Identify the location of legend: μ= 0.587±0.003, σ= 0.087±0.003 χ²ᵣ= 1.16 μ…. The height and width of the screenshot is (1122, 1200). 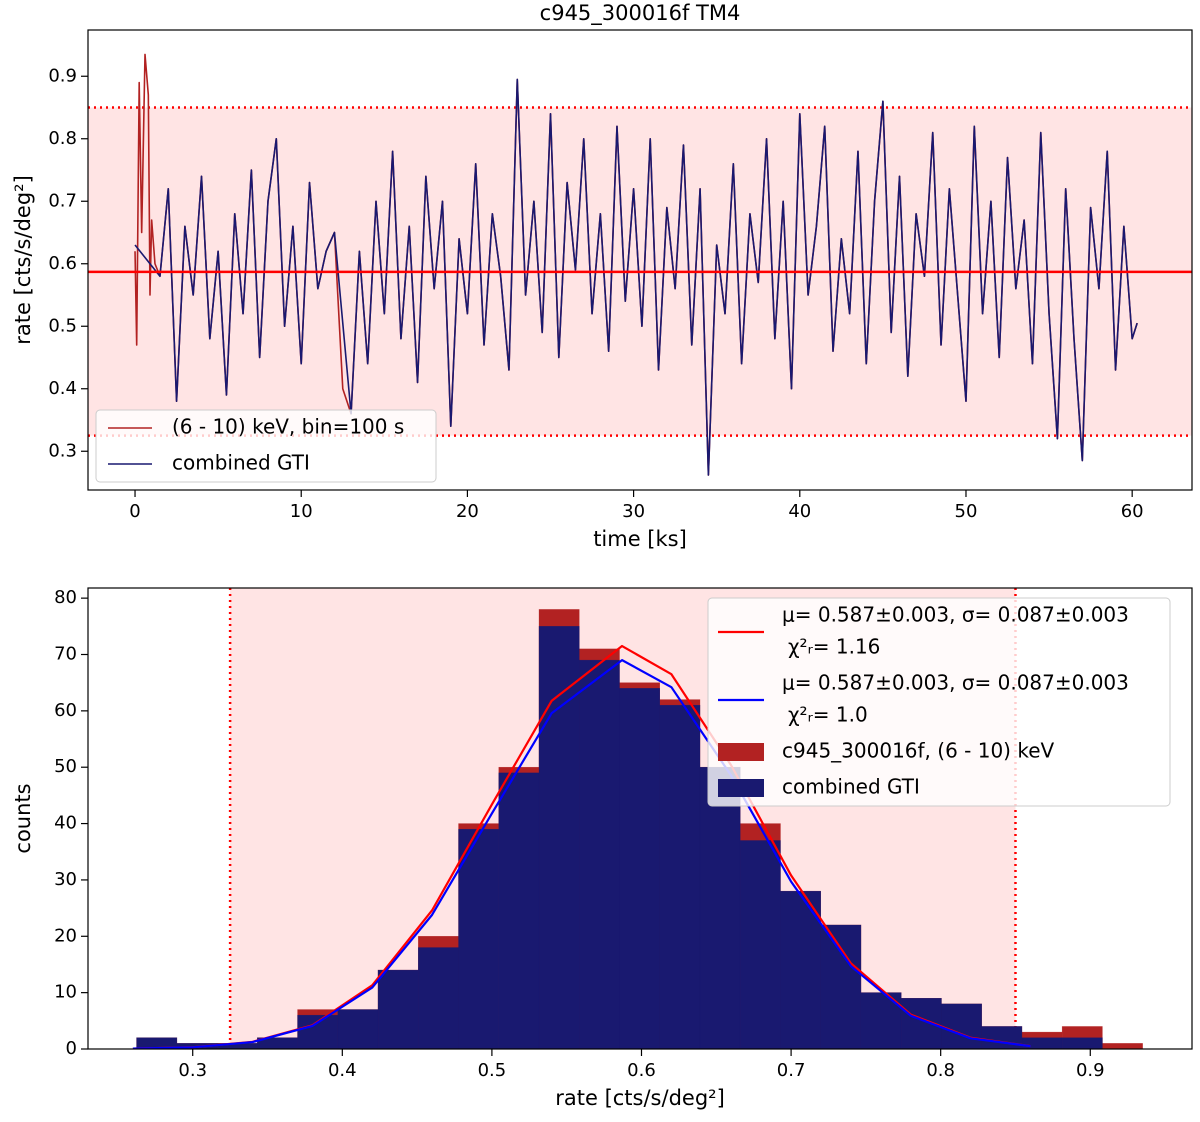
(939, 702).